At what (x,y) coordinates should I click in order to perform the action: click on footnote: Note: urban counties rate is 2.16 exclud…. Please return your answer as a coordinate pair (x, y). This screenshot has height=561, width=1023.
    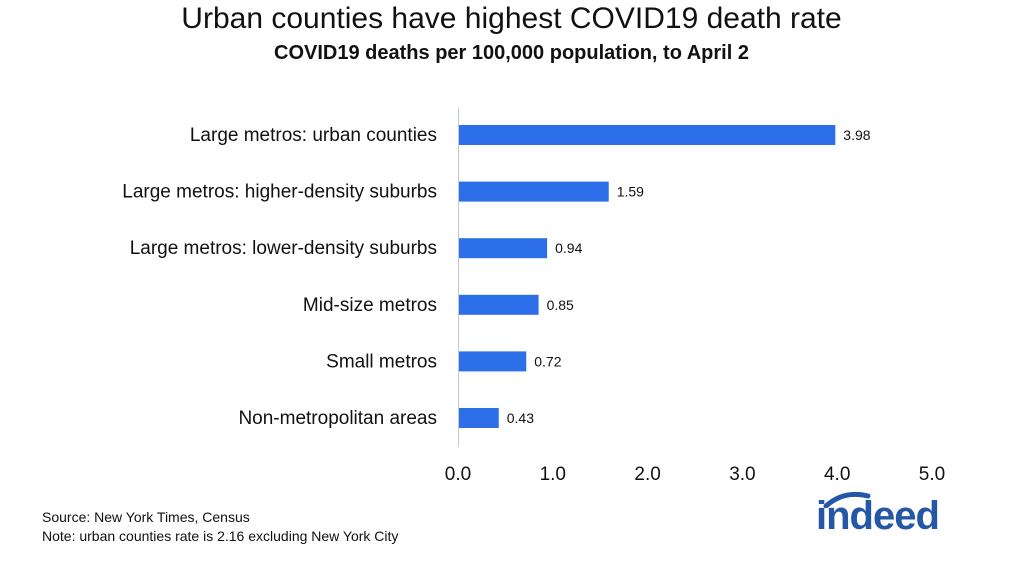
    Looking at the image, I should click on (220, 536).